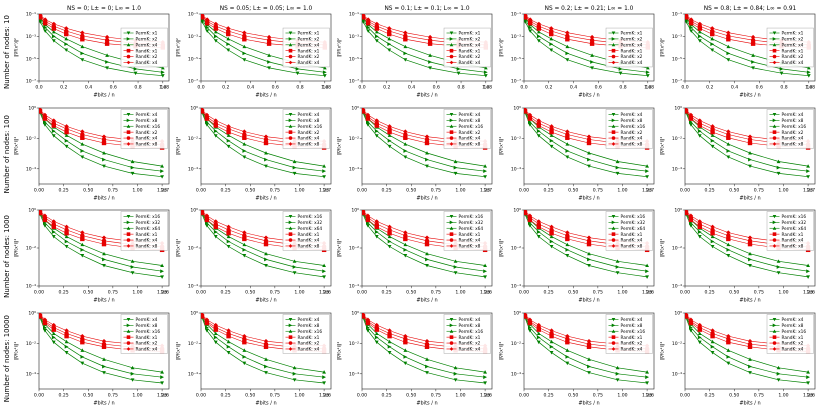 This screenshot has width=822, height=411. I want to click on subplot-title: NS = 0.8; L± ≃ 0.84; L∞ ≃ 0.91, so click(750, 9).